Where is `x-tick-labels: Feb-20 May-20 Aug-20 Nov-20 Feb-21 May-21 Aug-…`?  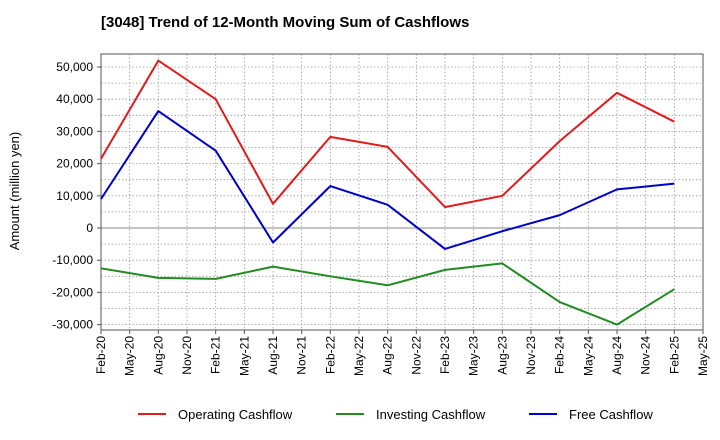
x-tick-labels: Feb-20 May-20 Aug-20 Nov-20 Feb-21 May-21 Aug-… is located at coordinates (402, 356).